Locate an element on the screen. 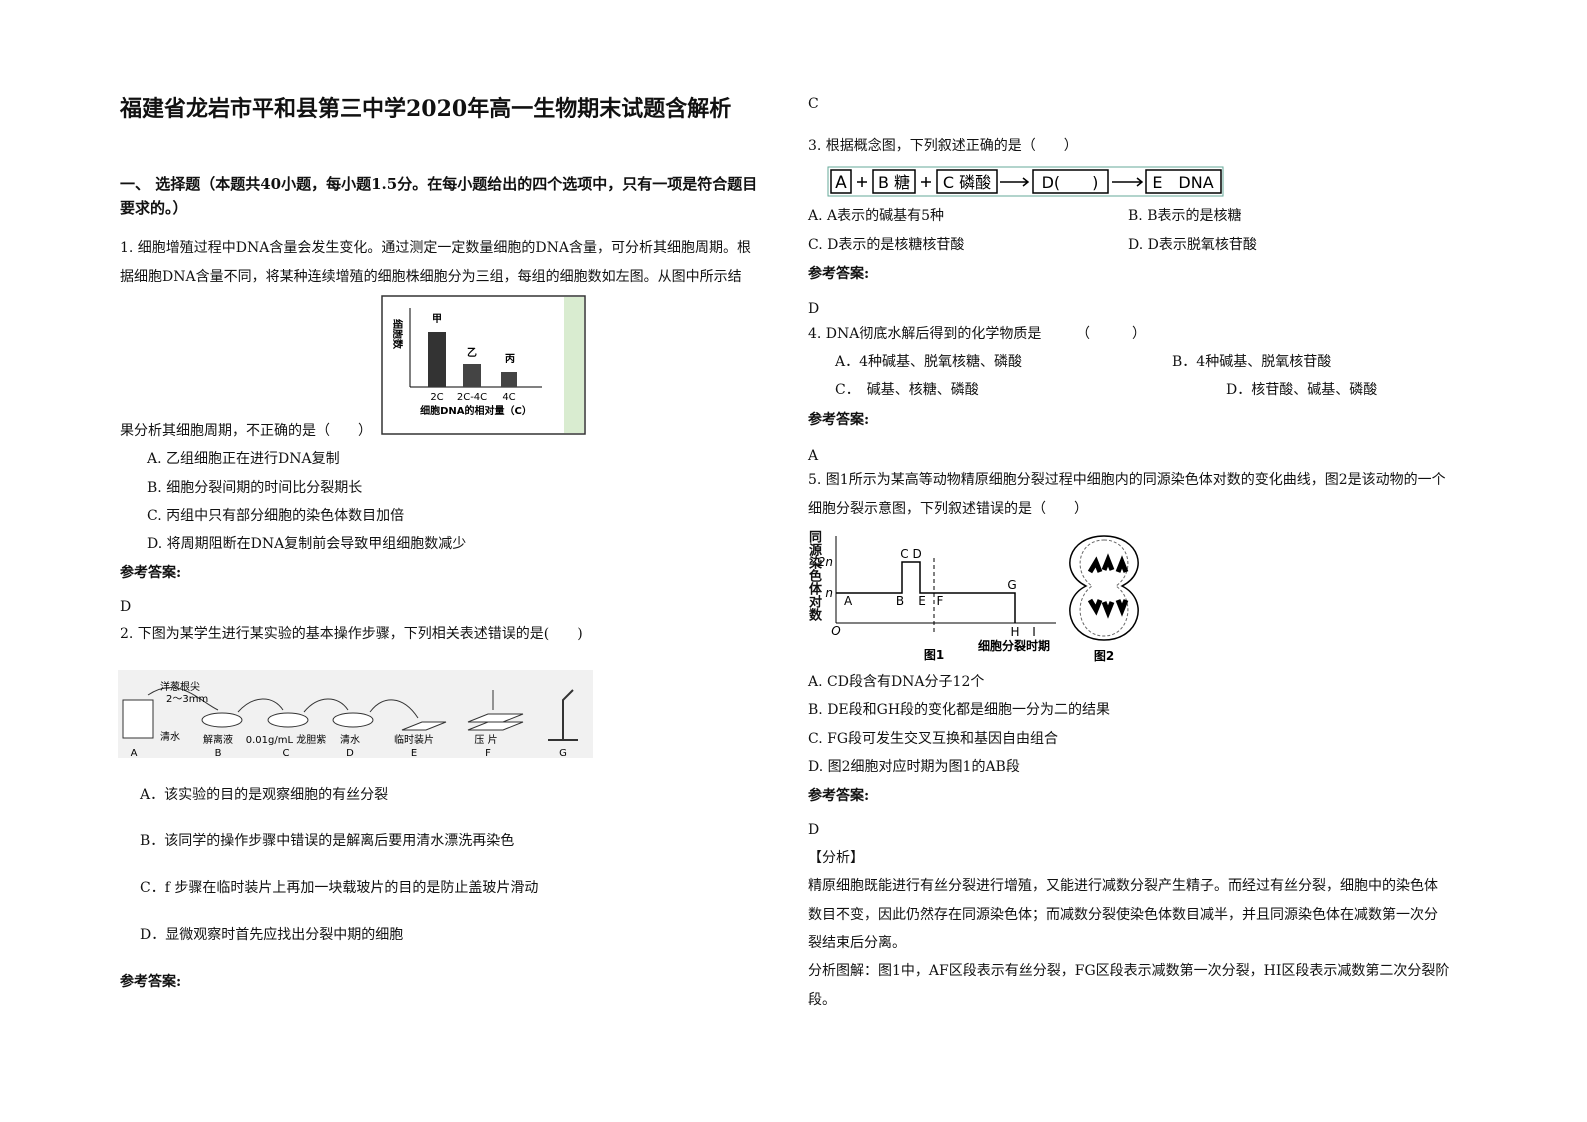 The height and width of the screenshot is (1122, 1587). caption: 图1 is located at coordinates (934, 655).